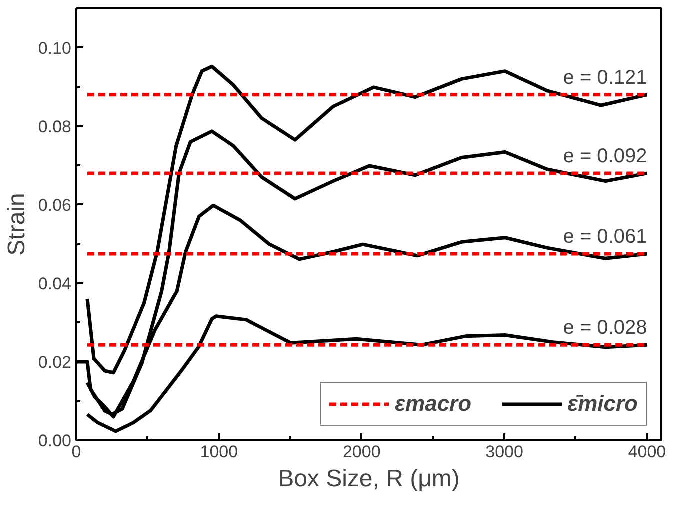 The height and width of the screenshot is (530, 691). What do you see at coordinates (55, 362) in the screenshot?
I see `y-tick-label: 0.02` at bounding box center [55, 362].